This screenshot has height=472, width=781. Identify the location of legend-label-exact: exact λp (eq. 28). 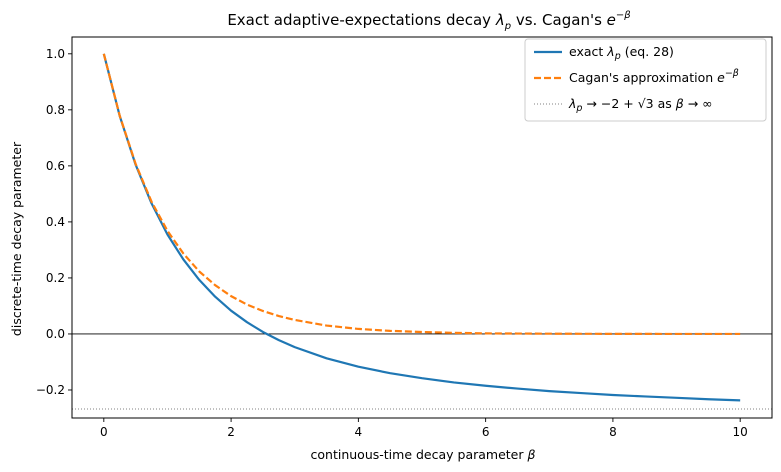
(621, 53).